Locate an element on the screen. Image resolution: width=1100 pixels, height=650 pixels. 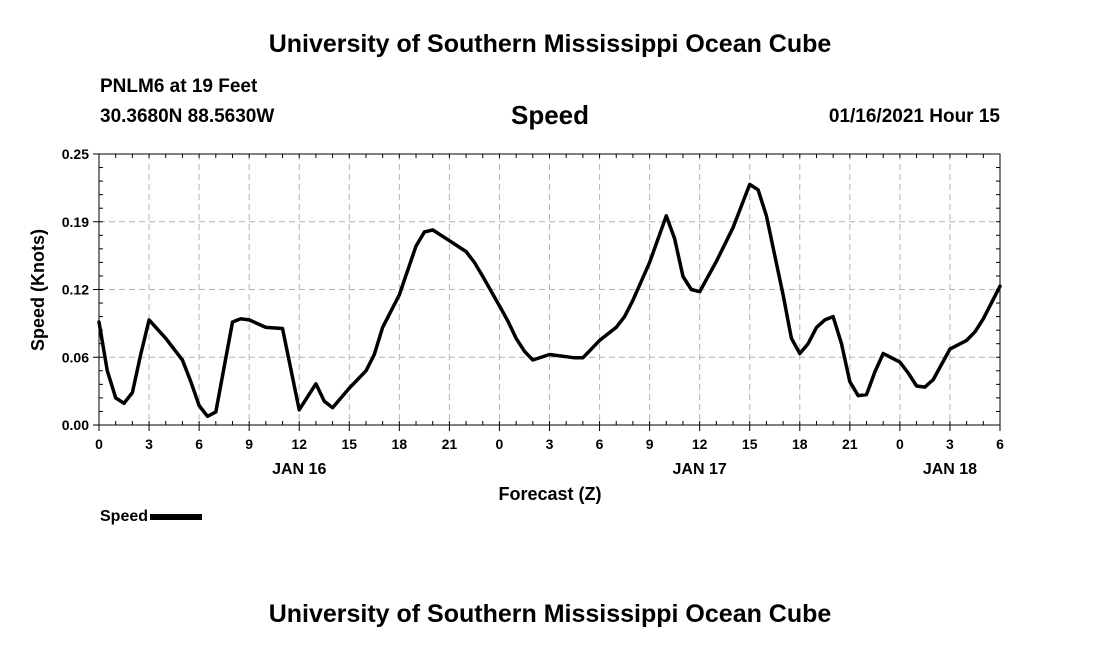
y-axis-label: Speed (Knots) is located at coordinates (38, 290).